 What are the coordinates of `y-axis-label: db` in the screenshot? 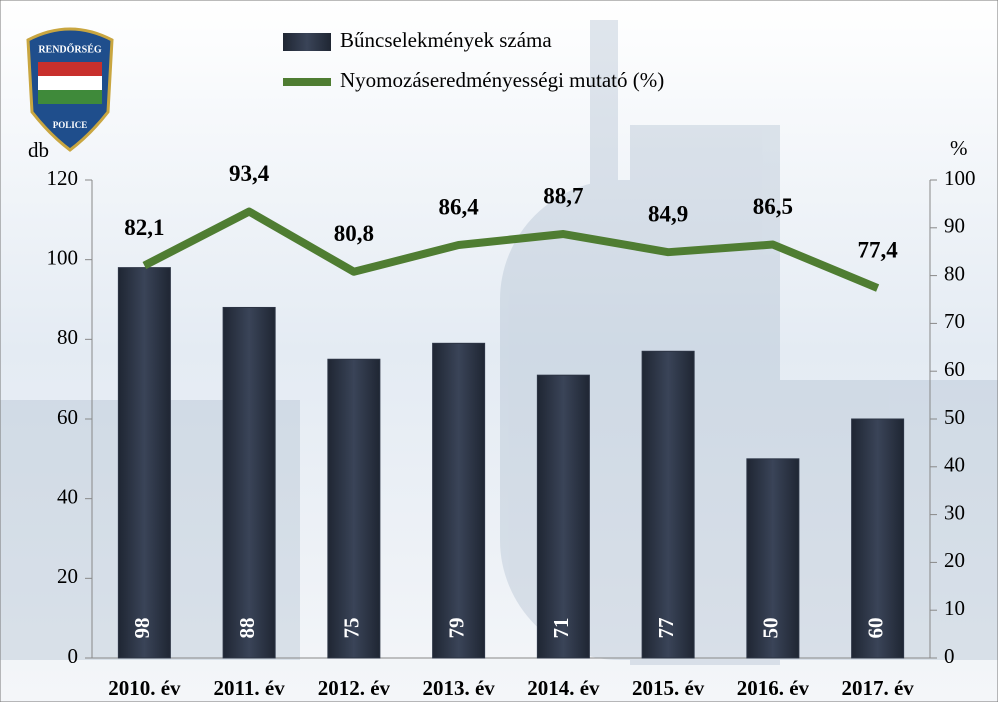 It's located at (38, 150).